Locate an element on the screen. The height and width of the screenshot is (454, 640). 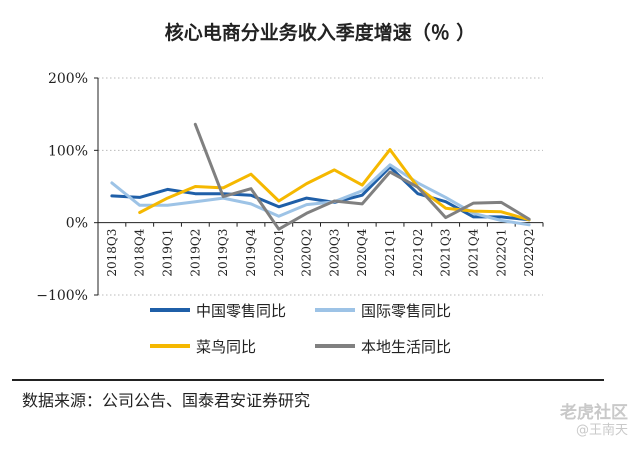
legend-label: 中国零售同比 is located at coordinates (241, 310).